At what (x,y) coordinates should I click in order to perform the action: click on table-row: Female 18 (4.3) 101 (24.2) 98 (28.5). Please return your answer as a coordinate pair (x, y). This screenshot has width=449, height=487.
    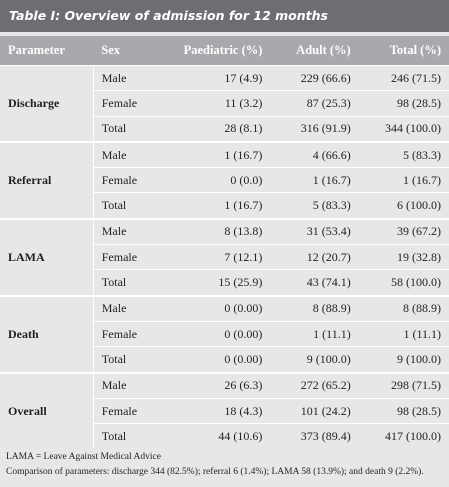
    Looking at the image, I should click on (224, 410).